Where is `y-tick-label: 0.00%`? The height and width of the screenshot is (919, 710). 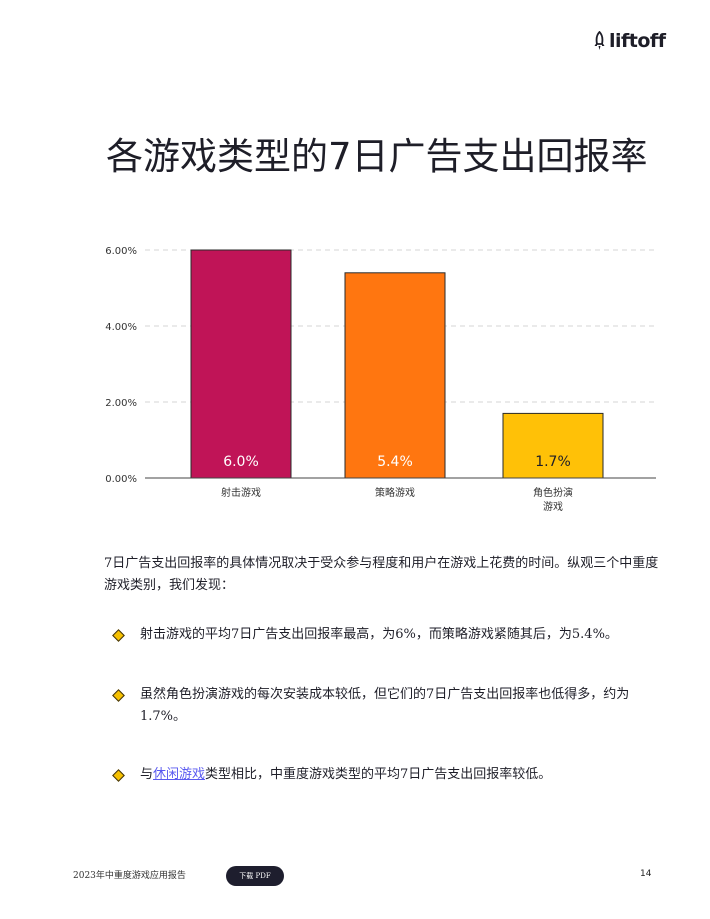
y-tick-label: 0.00% is located at coordinates (121, 479).